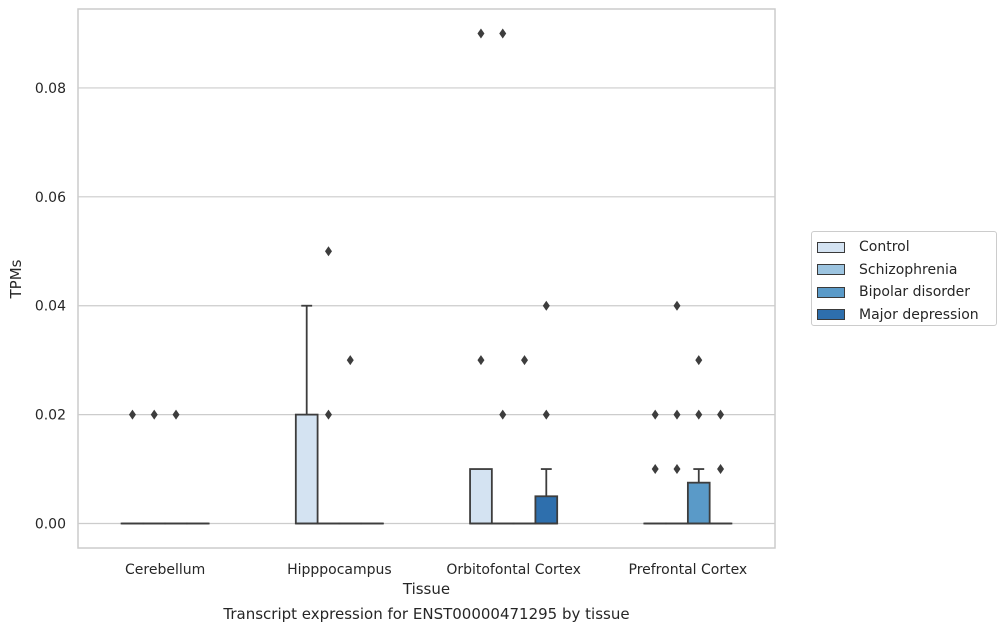 This screenshot has width=1007, height=634. I want to click on legend-item-schizophrenia: Schizophrenia, so click(906, 270).